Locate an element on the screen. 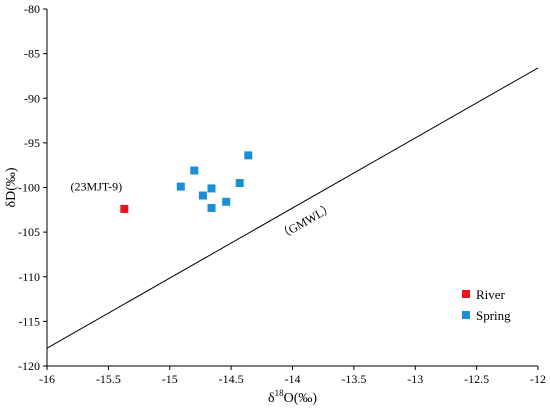 The height and width of the screenshot is (411, 550). y-tick-label: -95 is located at coordinates (32, 143).